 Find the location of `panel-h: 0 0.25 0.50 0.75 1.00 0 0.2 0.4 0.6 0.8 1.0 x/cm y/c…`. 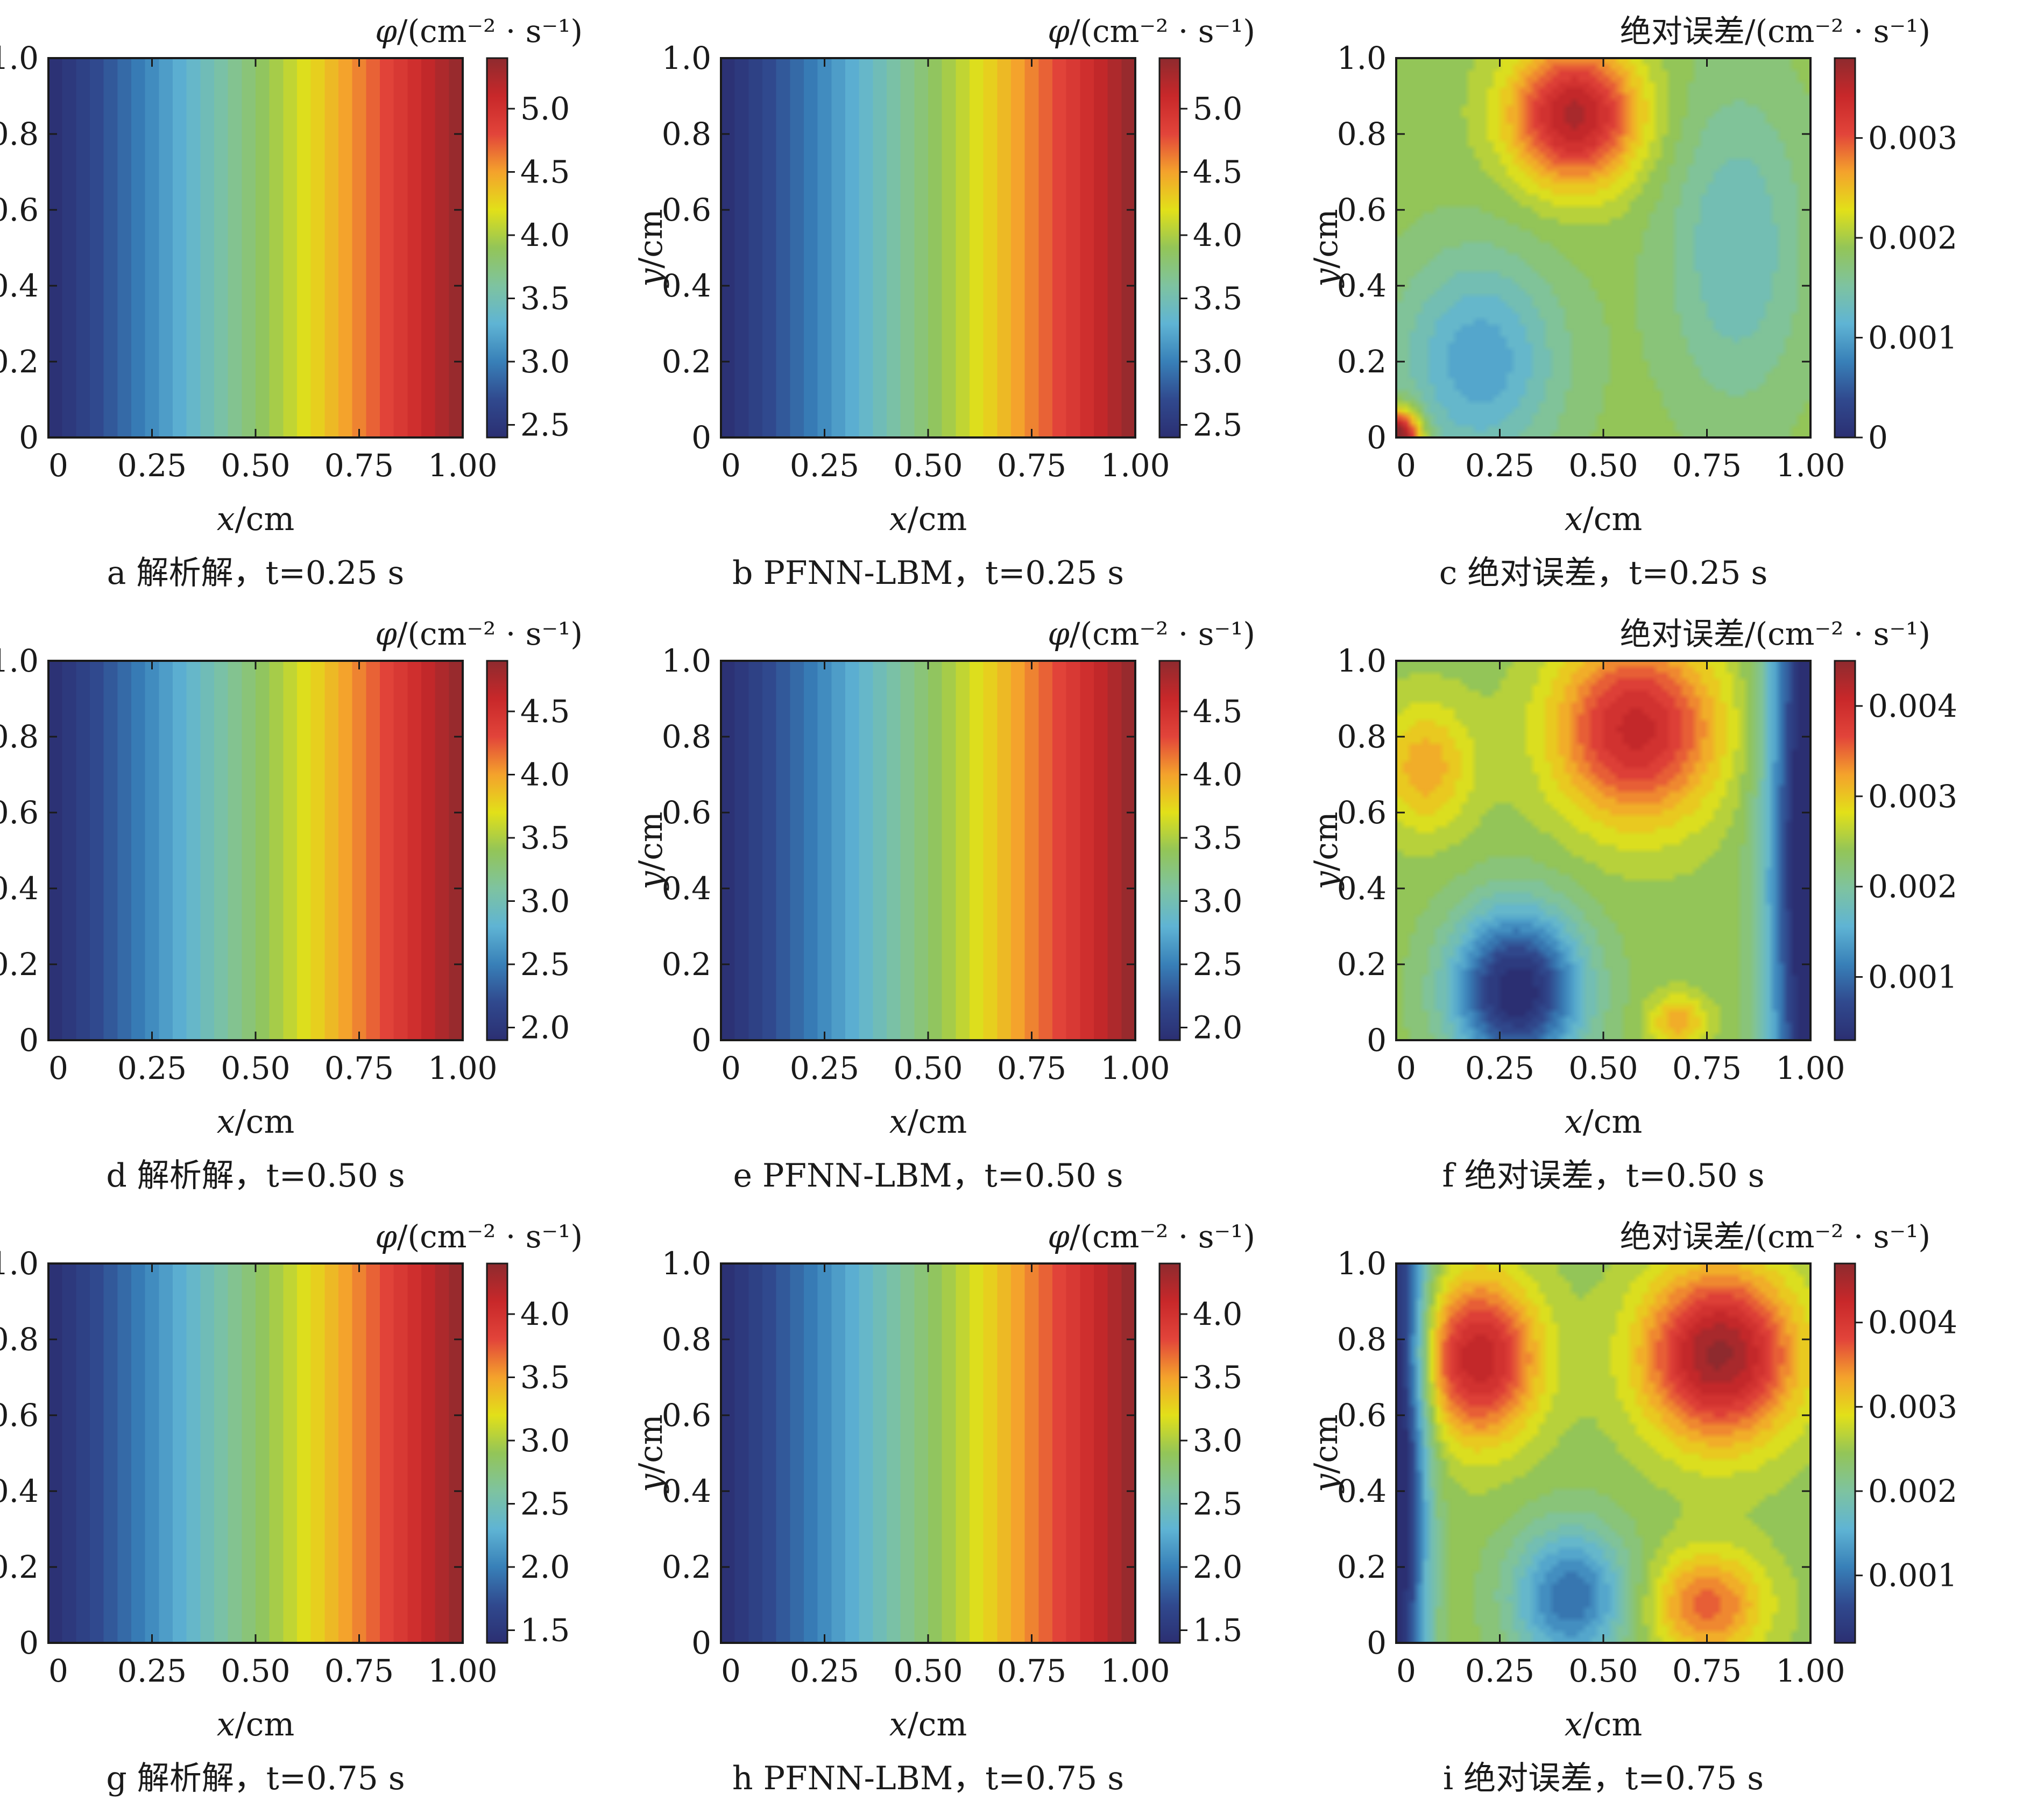

panel-h: 0 0.25 0.50 0.75 1.00 0 0.2 0.4 0.6 0.8 1.0 x/cm y/c… is located at coordinates (943, 1507).